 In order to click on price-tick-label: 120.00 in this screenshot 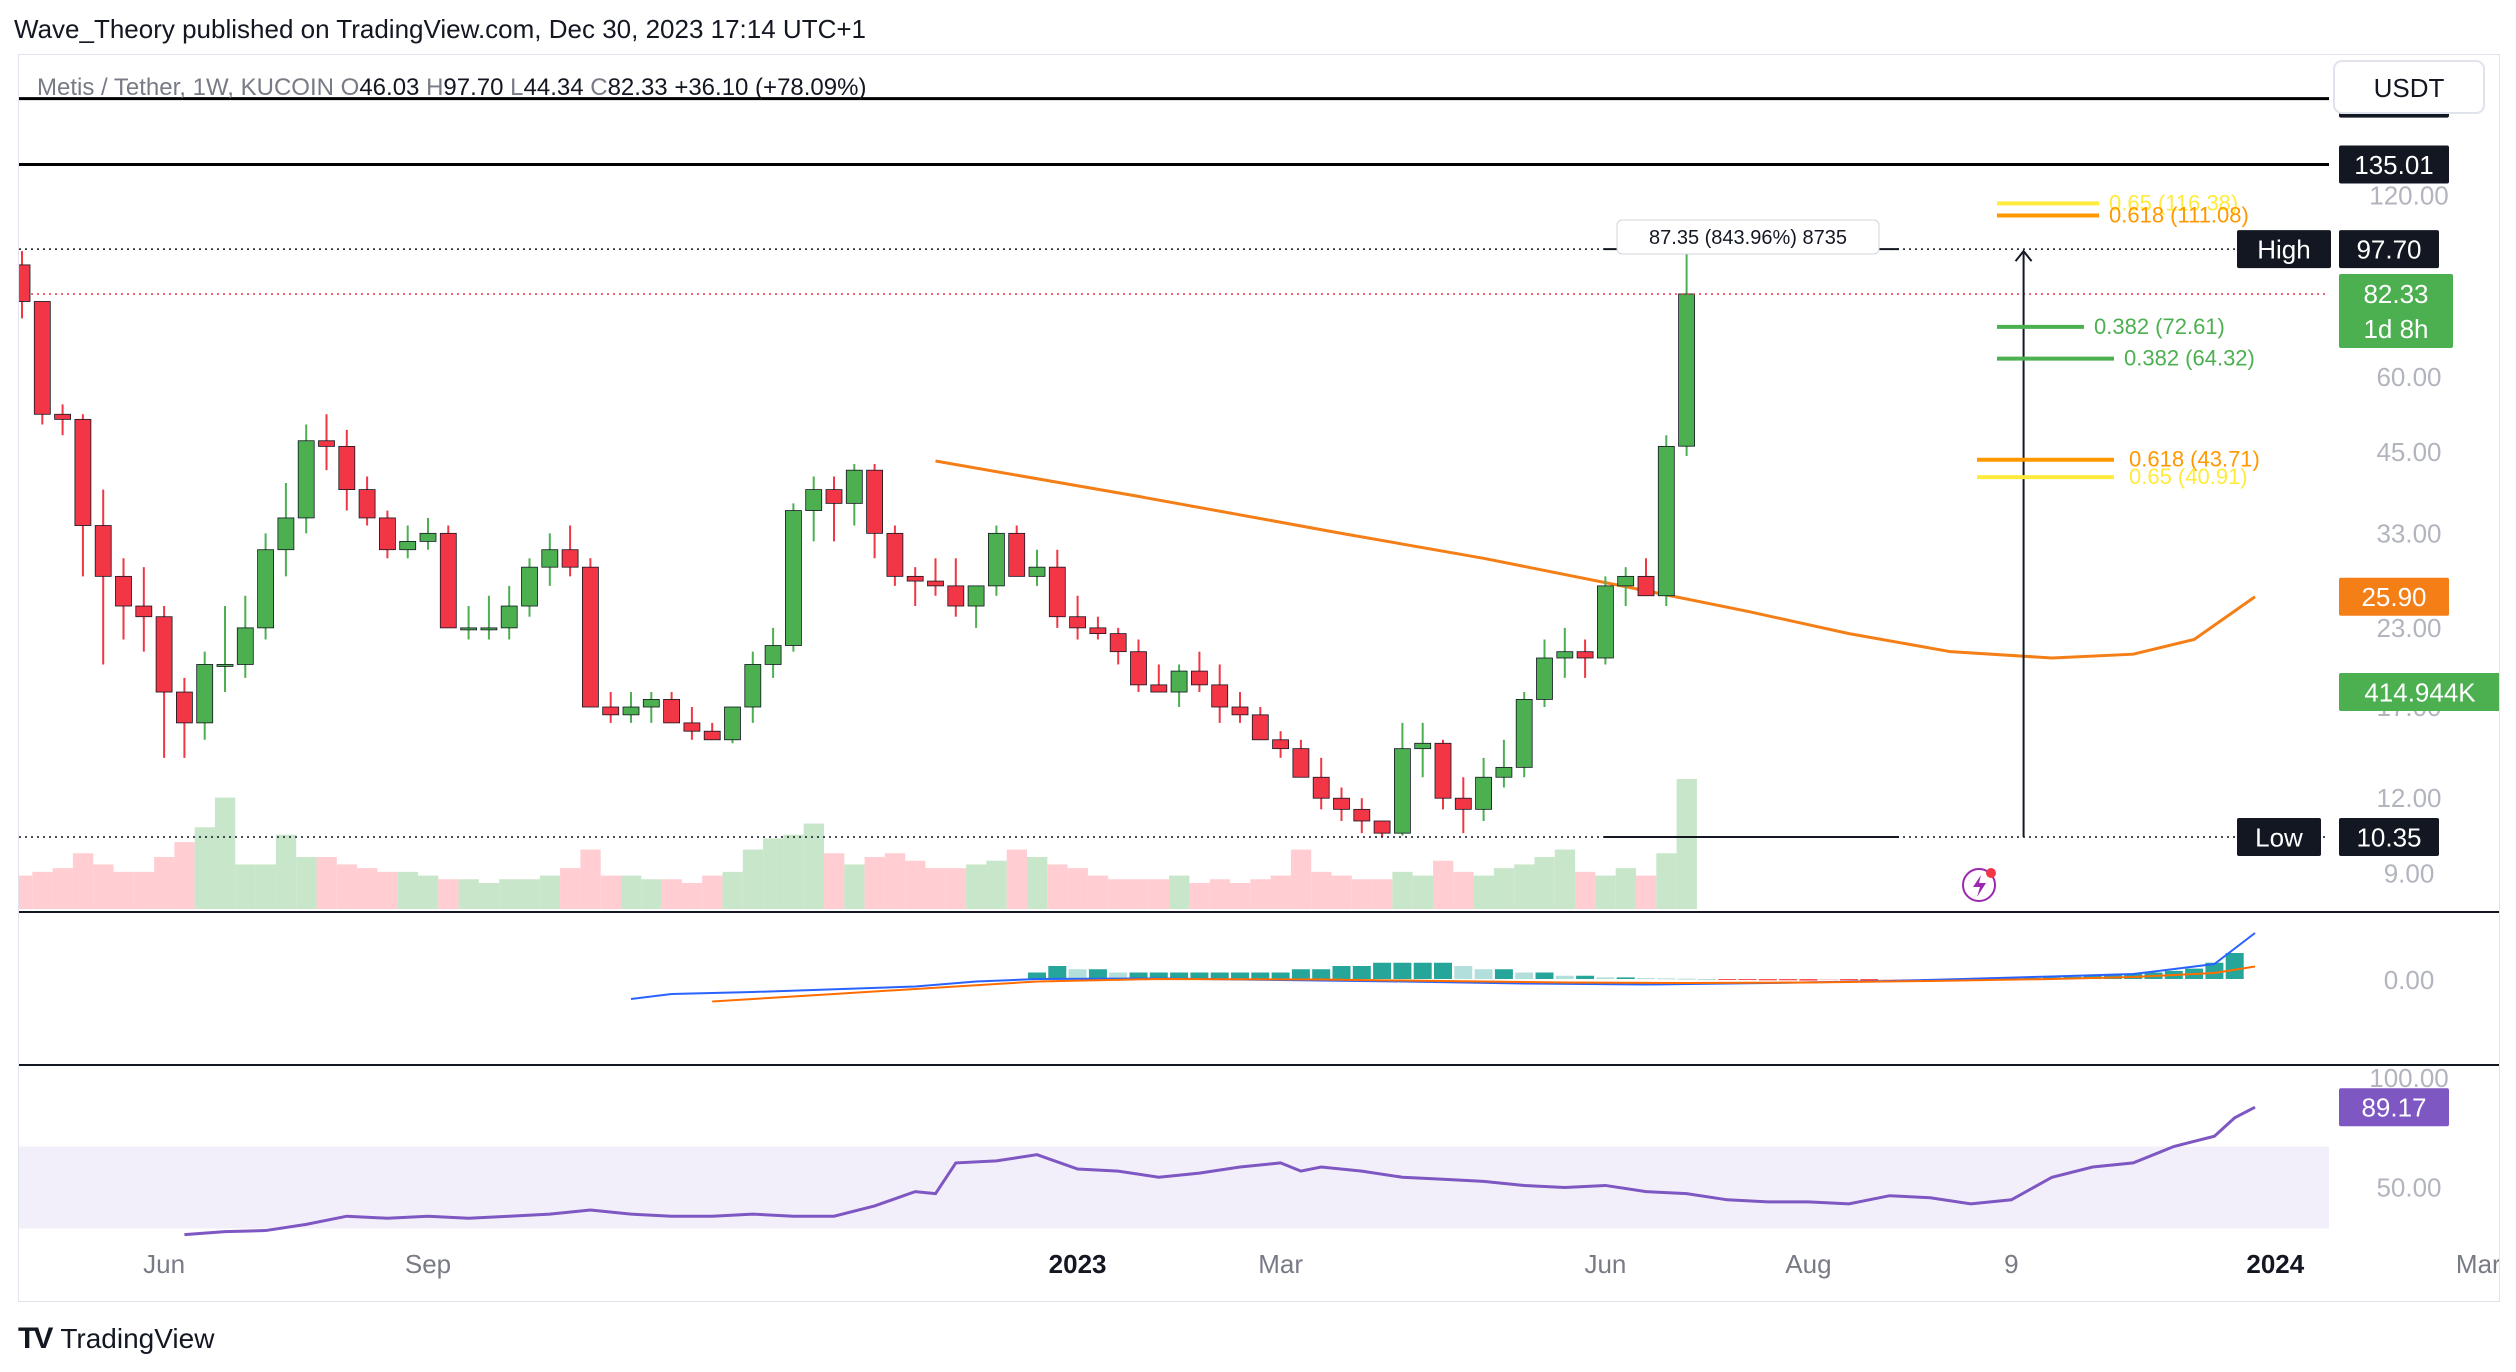, I will do `click(2409, 195)`.